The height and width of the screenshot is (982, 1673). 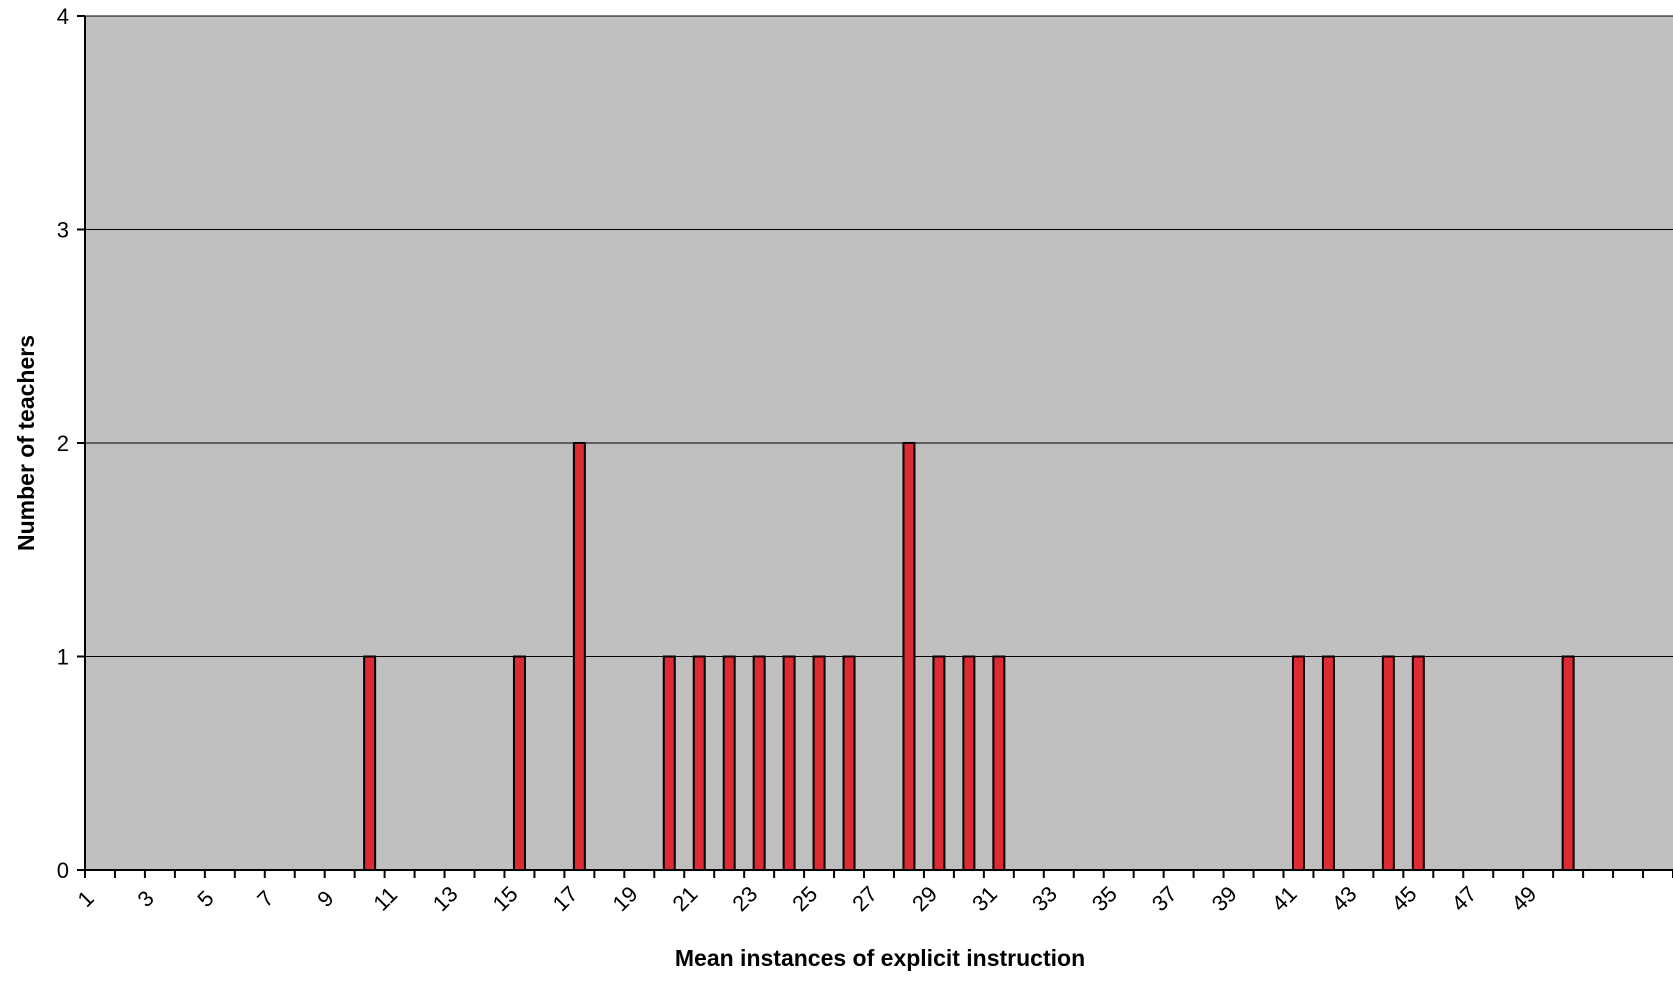 I want to click on x-tick-label: 35, so click(x=1104, y=898).